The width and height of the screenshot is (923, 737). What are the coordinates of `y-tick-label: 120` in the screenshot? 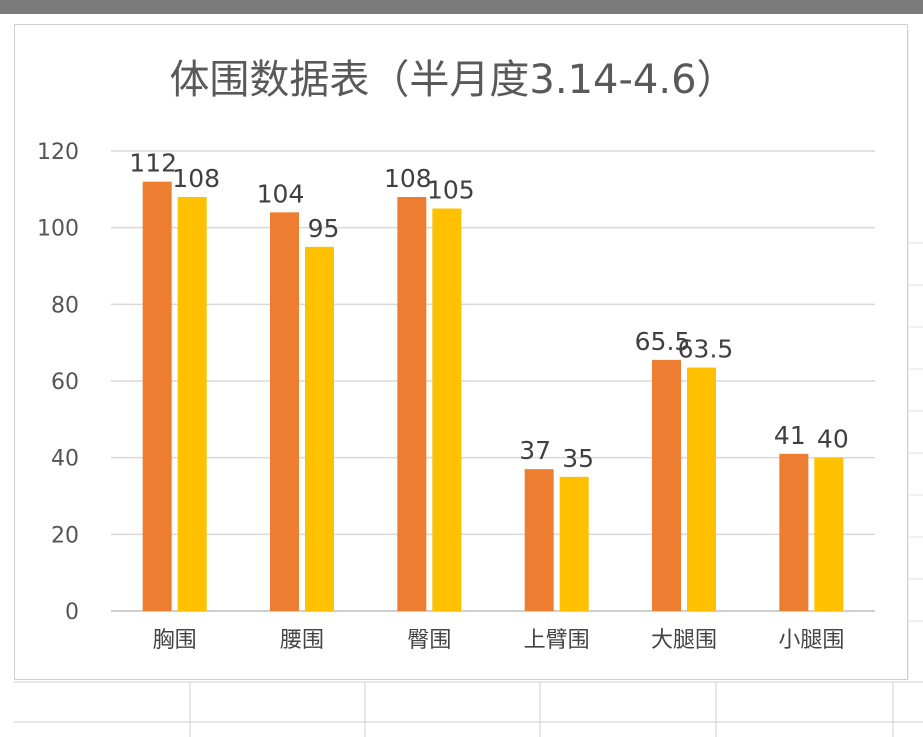 It's located at (58, 152).